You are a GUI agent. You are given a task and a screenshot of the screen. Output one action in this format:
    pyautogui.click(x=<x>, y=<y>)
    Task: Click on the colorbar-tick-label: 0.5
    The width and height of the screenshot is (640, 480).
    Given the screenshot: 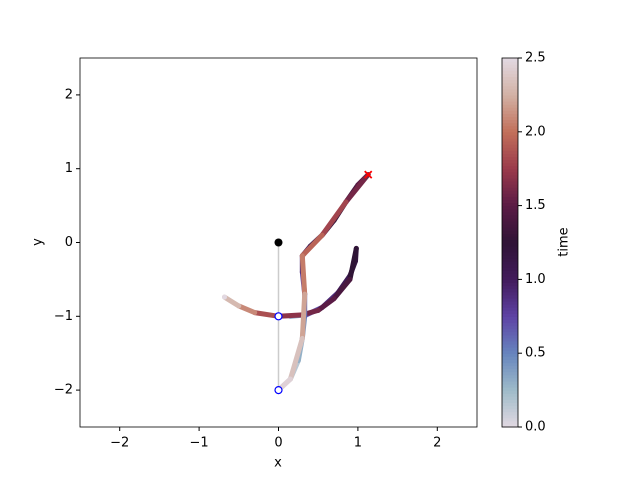 What is the action you would take?
    pyautogui.click(x=535, y=353)
    